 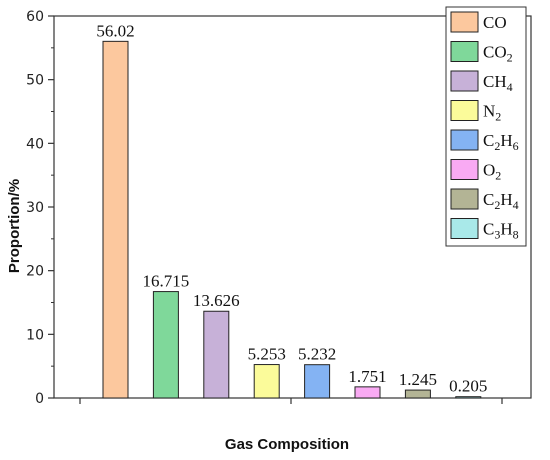 What do you see at coordinates (464, 228) in the screenshot?
I see `legend-swatch-c3h8` at bounding box center [464, 228].